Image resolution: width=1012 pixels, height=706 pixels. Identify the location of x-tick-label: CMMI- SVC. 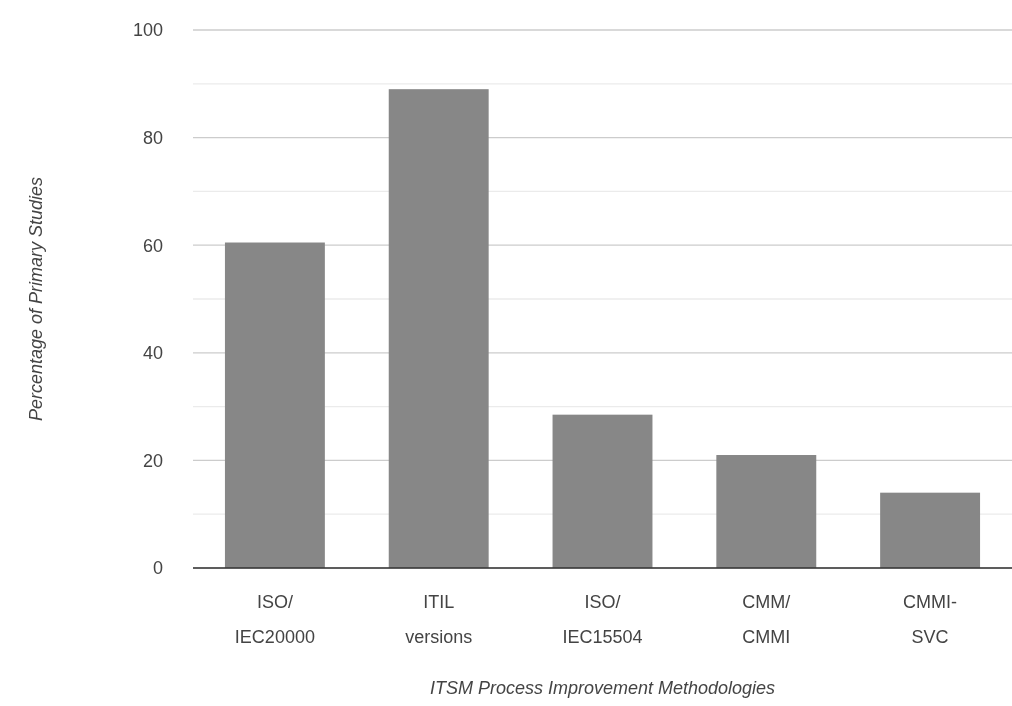
(930, 619).